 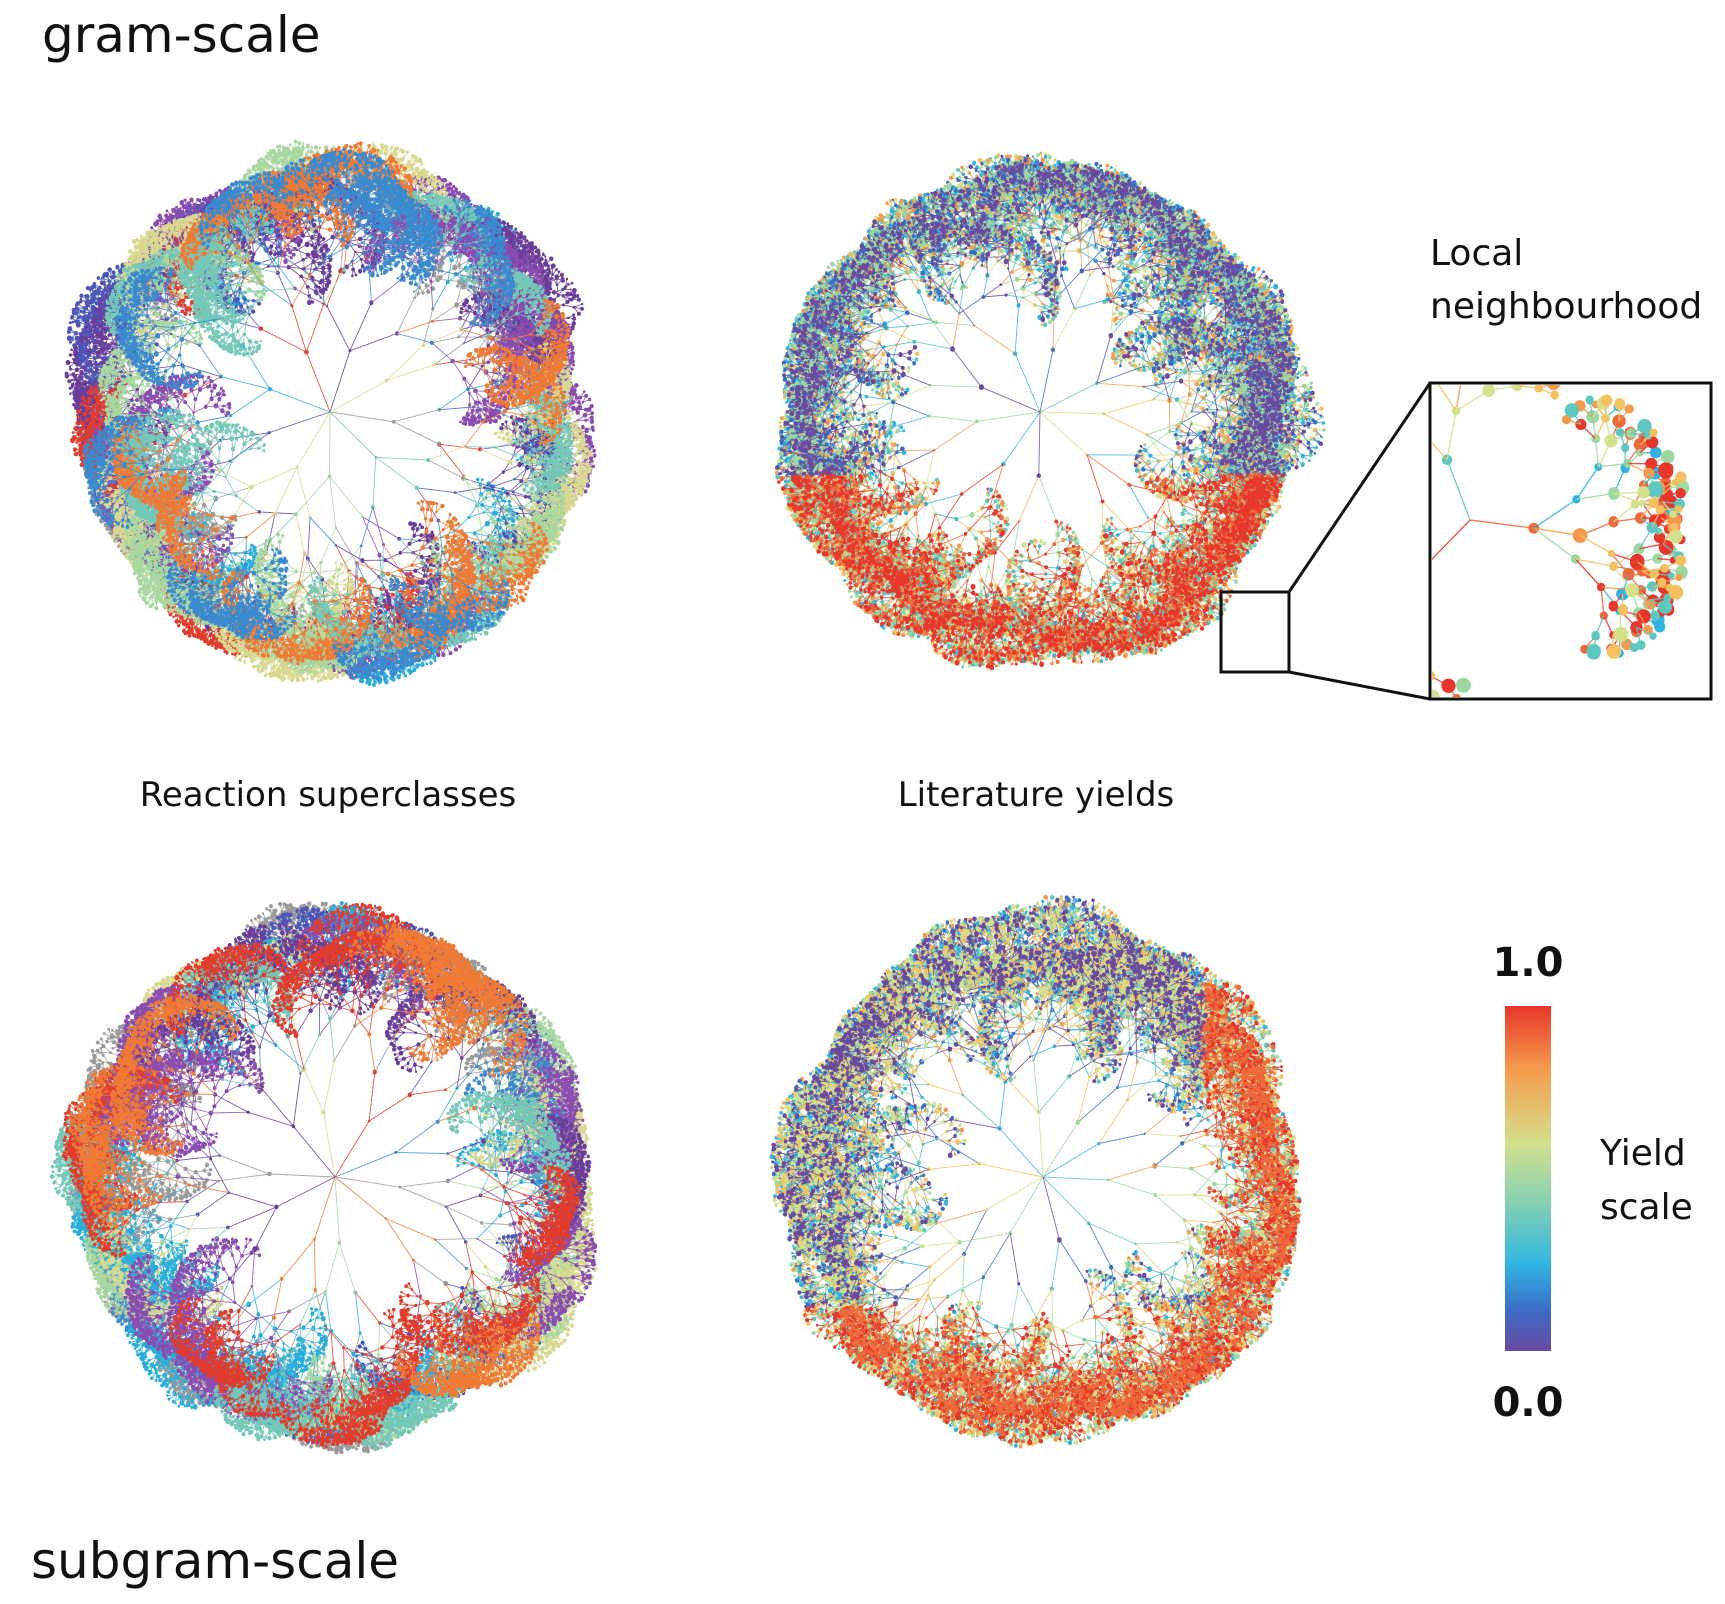 I want to click on inset-label: Local, so click(x=1476, y=253).